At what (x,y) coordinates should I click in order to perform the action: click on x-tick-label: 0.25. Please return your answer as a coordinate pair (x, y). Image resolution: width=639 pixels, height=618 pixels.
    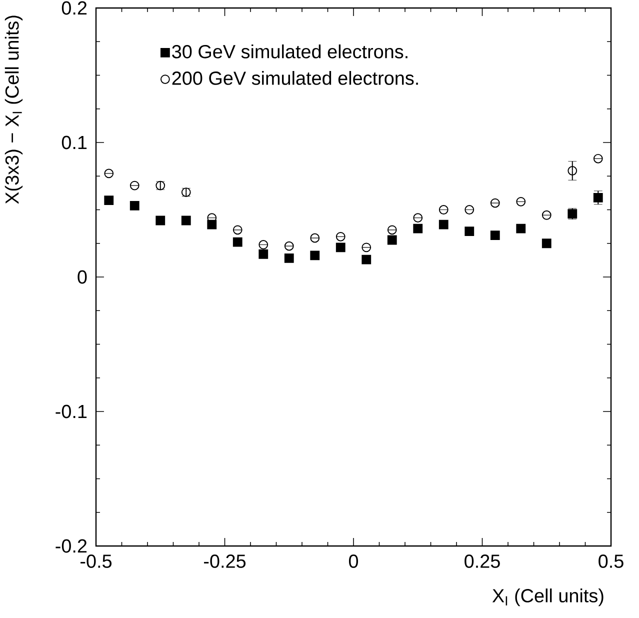
    Looking at the image, I should click on (482, 561).